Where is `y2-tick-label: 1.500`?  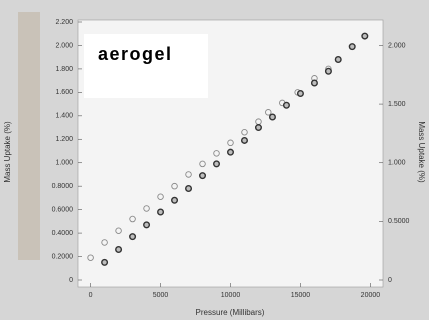 y2-tick-label: 1.500 is located at coordinates (397, 104).